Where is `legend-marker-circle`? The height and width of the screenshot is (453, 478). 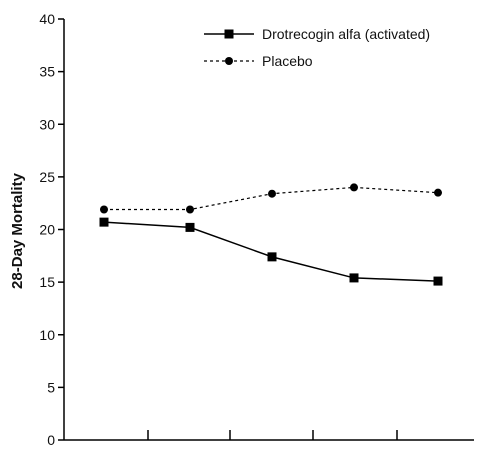 legend-marker-circle is located at coordinates (229, 61).